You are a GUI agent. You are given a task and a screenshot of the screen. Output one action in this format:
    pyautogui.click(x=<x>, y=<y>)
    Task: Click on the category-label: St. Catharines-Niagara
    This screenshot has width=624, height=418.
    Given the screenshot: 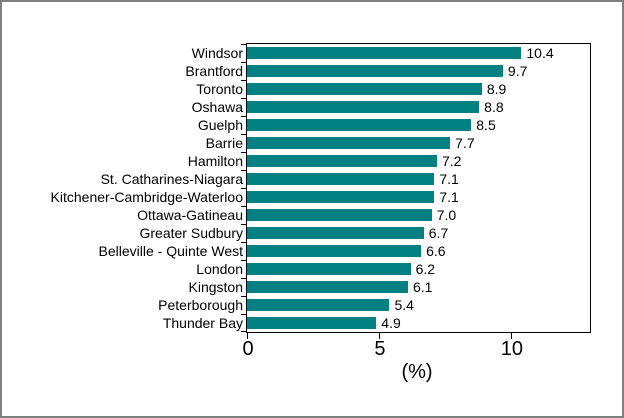 What is the action you would take?
    pyautogui.click(x=171, y=179)
    